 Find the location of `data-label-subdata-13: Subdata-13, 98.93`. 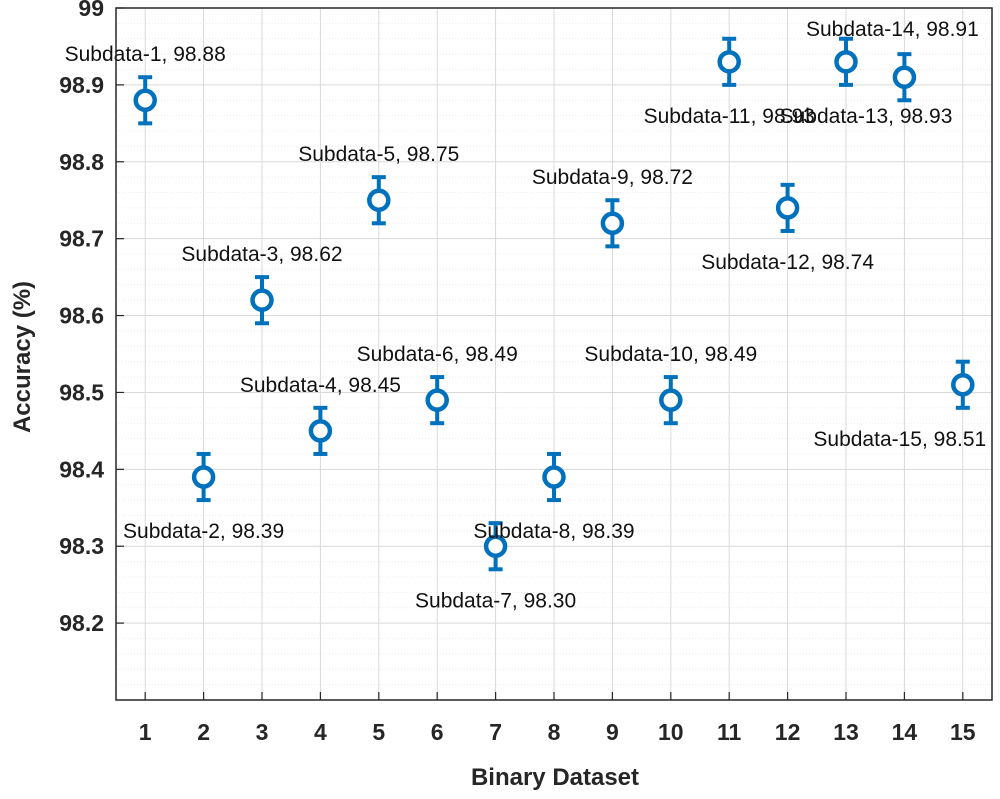

data-label-subdata-13: Subdata-13, 98.93 is located at coordinates (866, 116).